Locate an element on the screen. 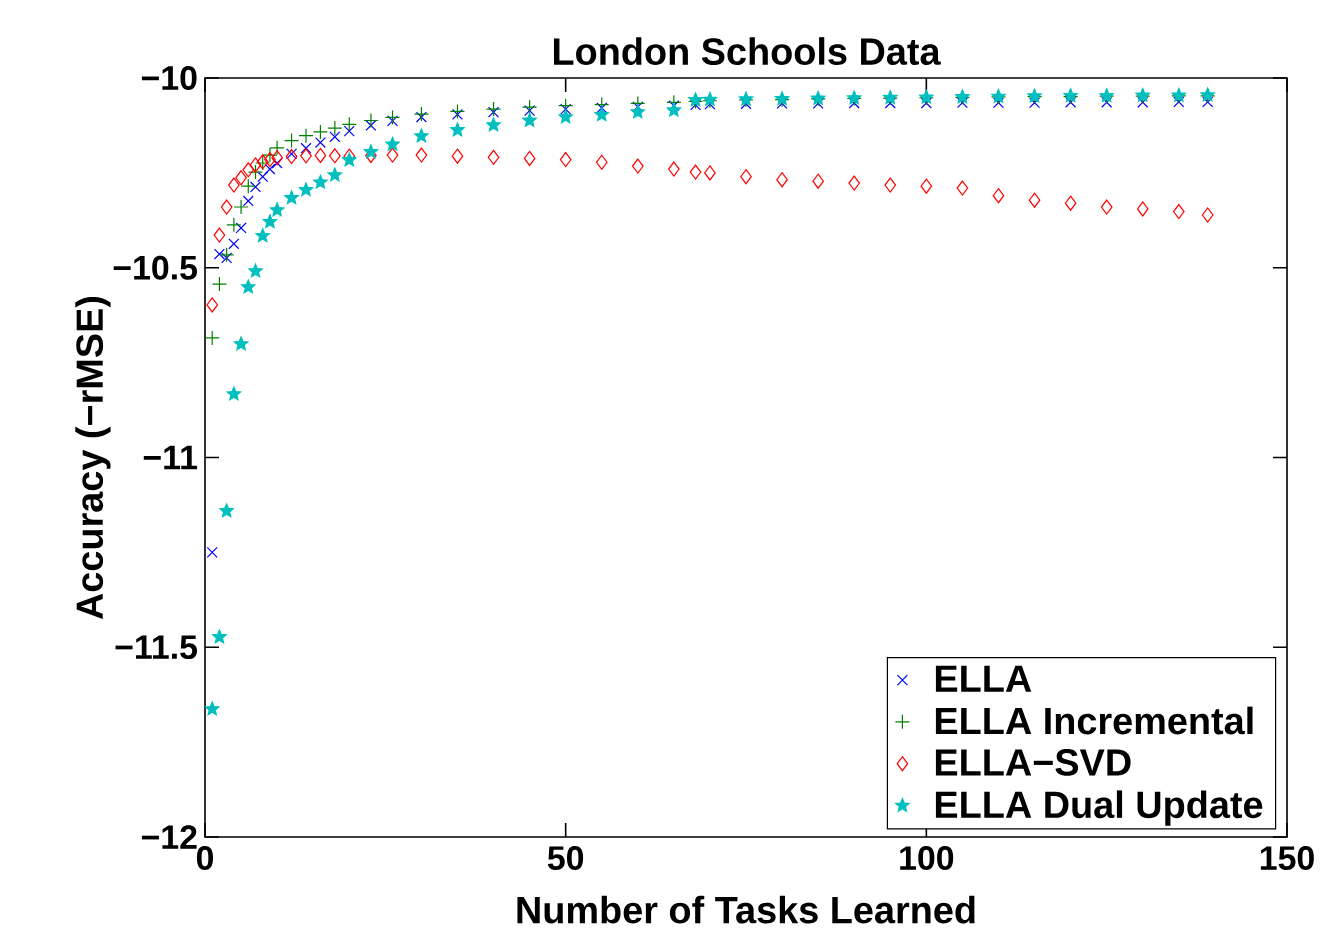 This screenshot has width=1333, height=931. y-tick-label: −11.5 is located at coordinates (156, 647).